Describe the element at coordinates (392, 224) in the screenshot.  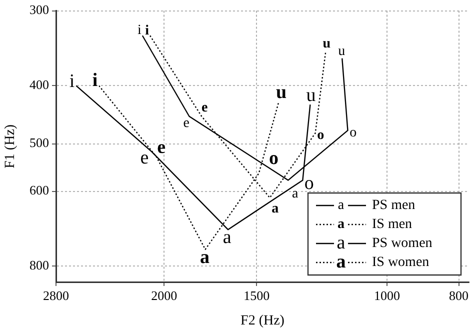
I see `legend-label: IS men` at that location.